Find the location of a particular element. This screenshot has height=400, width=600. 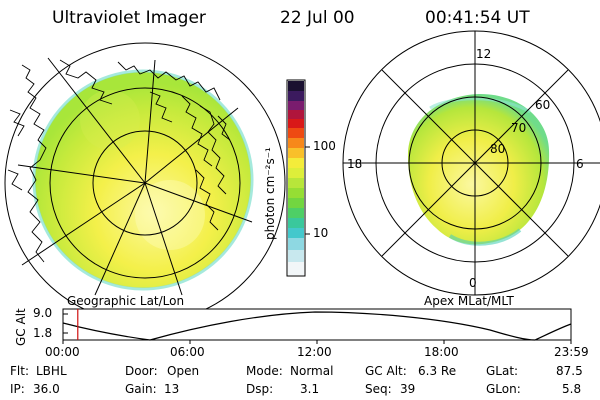

time-tick-1200: 12:00 is located at coordinates (314, 352).